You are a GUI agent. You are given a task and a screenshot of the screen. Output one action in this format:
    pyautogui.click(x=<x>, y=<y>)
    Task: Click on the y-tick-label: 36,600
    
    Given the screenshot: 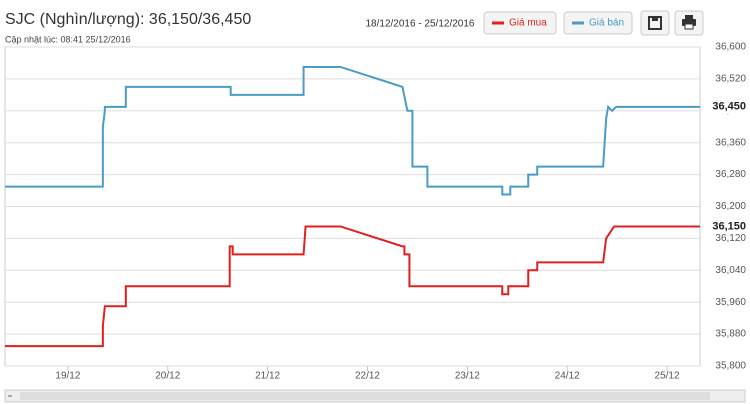 What is the action you would take?
    pyautogui.click(x=730, y=47)
    